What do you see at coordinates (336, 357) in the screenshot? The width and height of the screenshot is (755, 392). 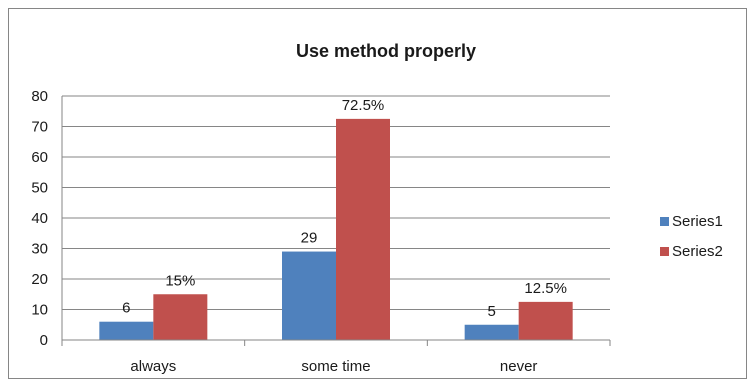 I see `x-axis: always some time never` at bounding box center [336, 357].